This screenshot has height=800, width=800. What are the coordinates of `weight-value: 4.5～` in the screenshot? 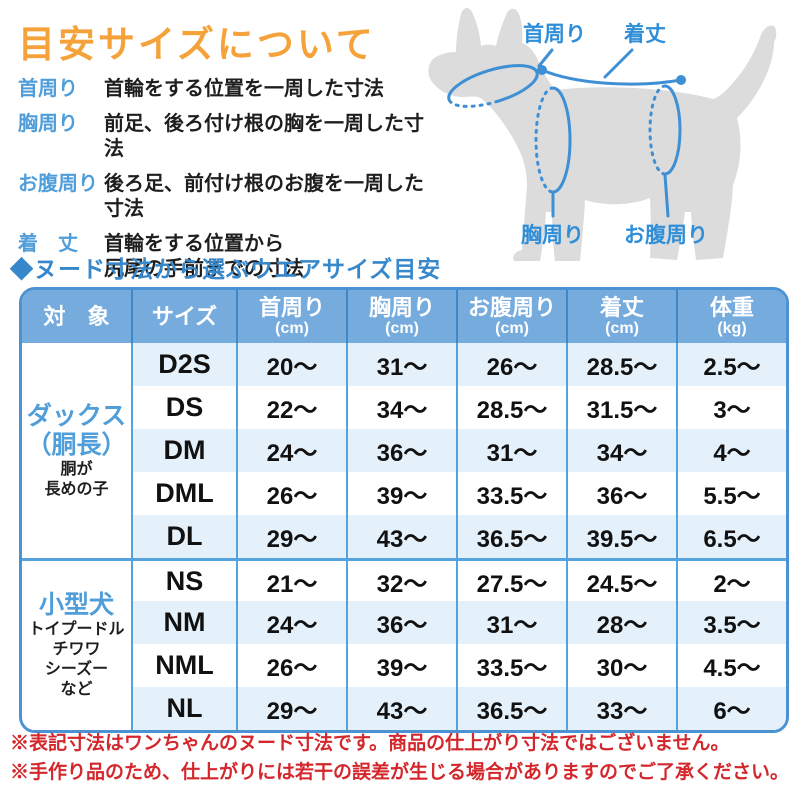 It's located at (731, 665).